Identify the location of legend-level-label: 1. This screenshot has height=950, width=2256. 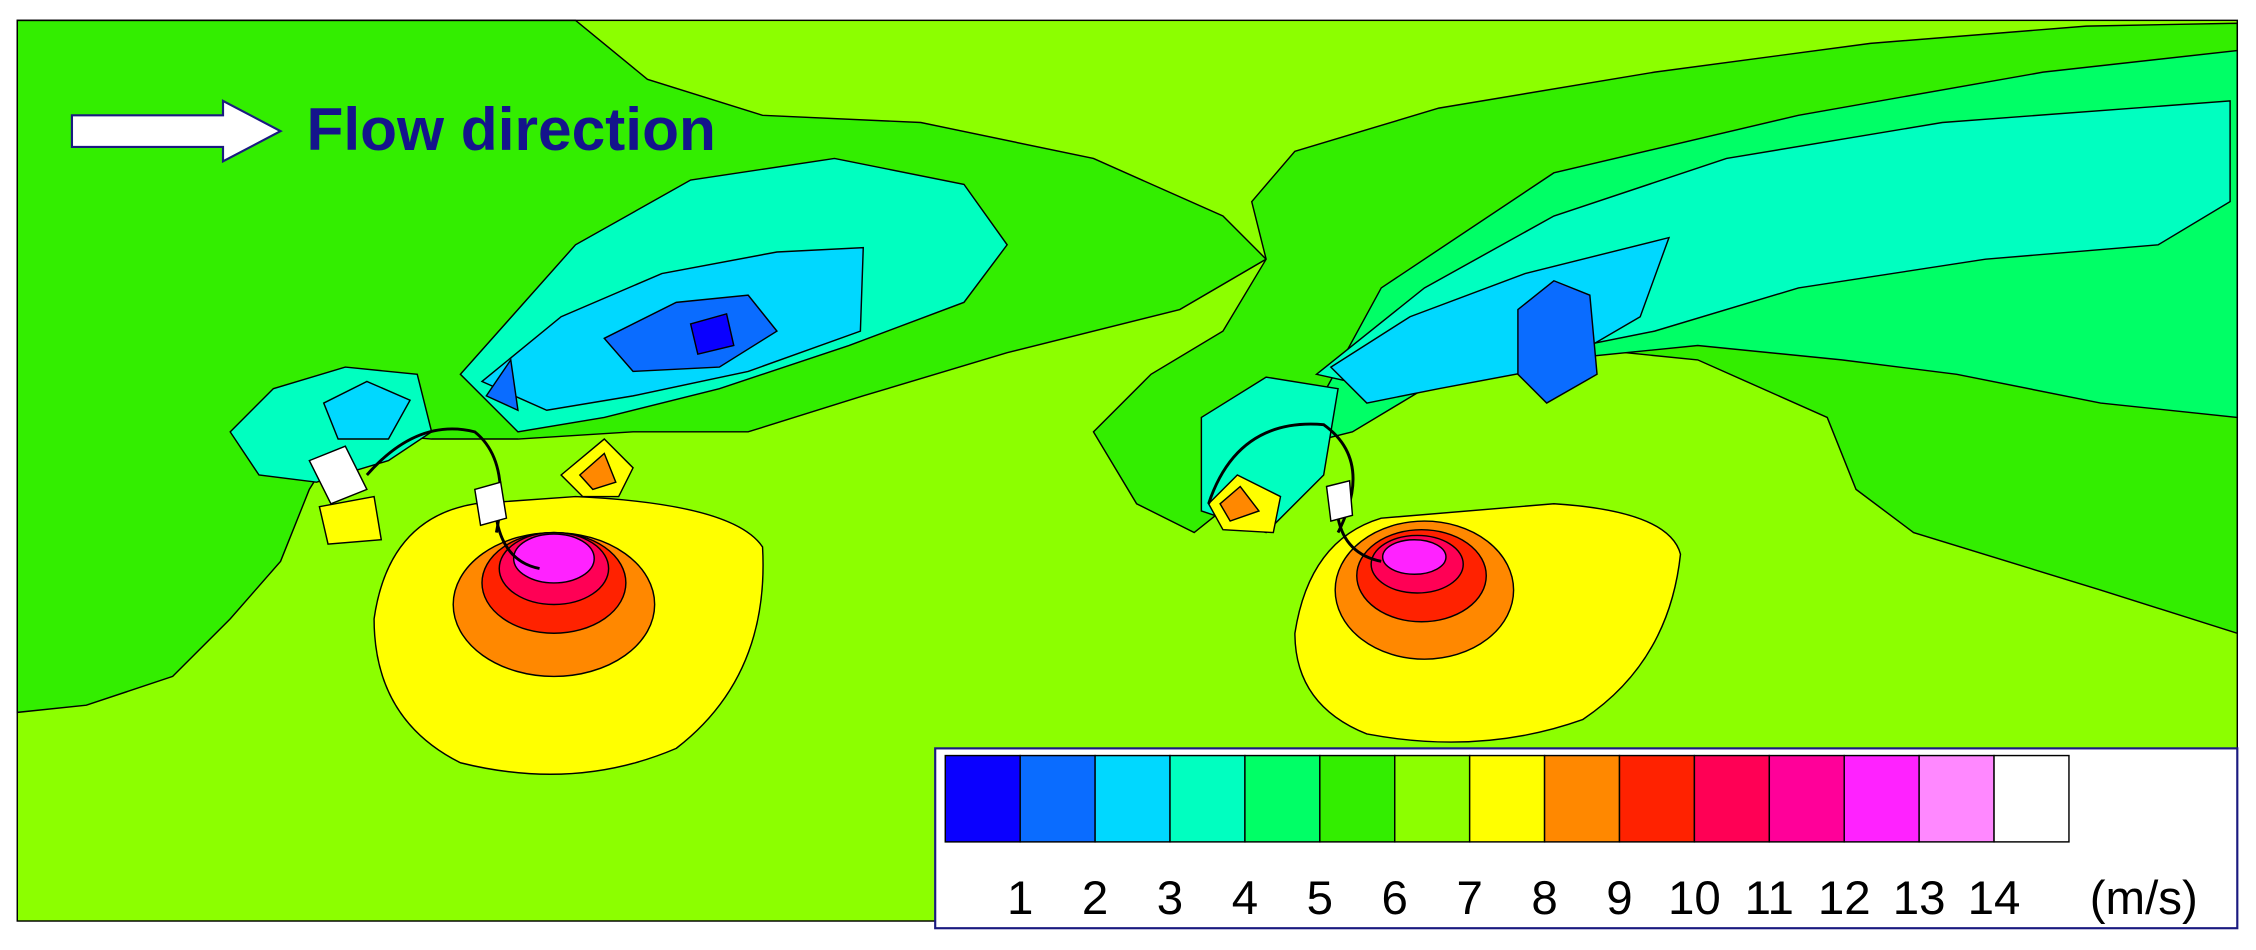
(1020, 898).